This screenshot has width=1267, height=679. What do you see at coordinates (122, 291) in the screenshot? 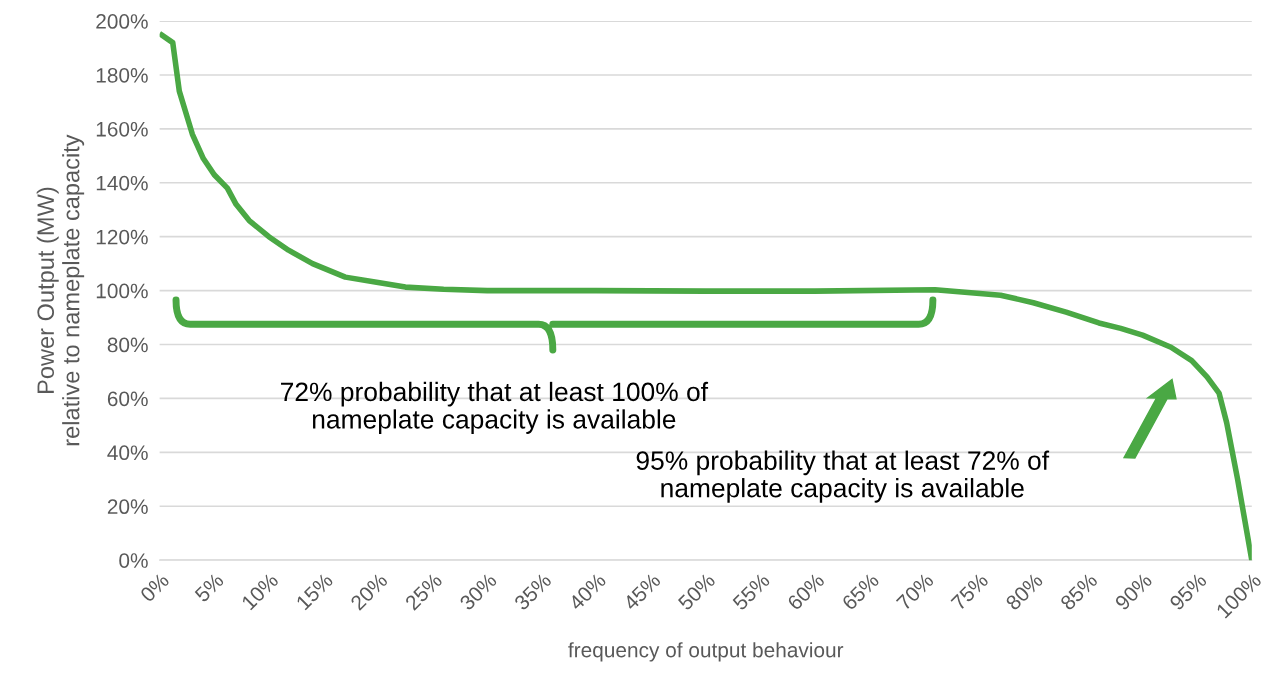
I see `y-tick-label: 100%` at bounding box center [122, 291].